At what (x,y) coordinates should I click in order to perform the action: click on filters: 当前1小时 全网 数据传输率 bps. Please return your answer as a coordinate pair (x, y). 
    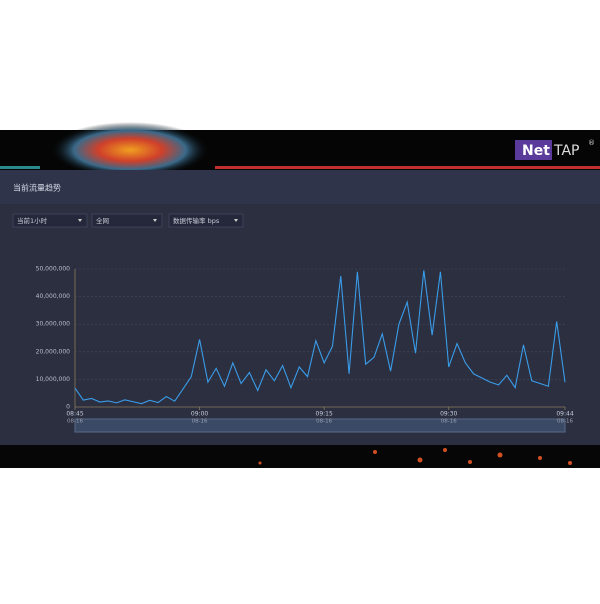
    Looking at the image, I should click on (128, 220).